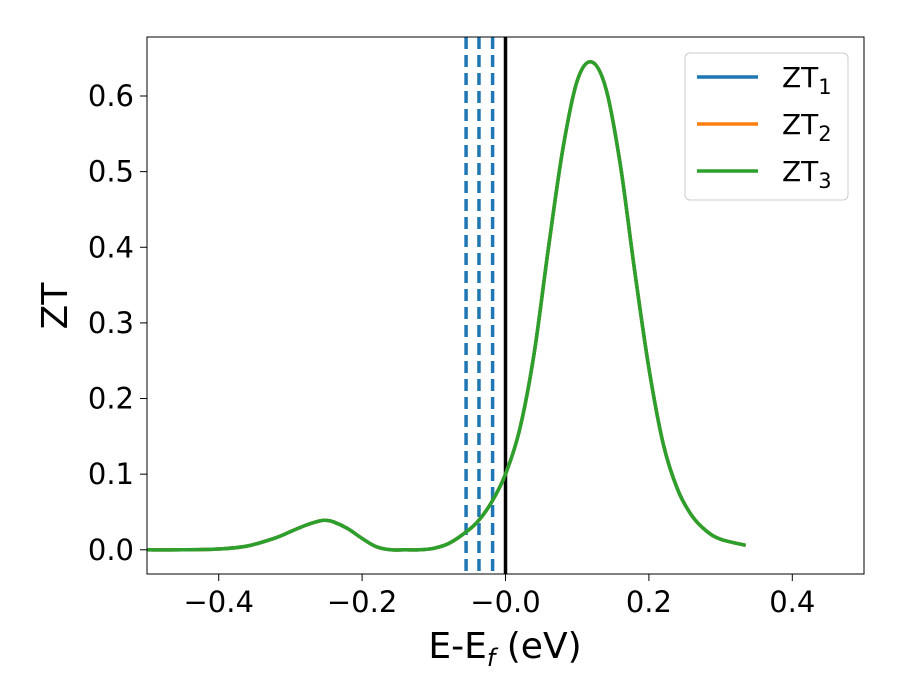 The image size is (900, 700). I want to click on x-tick-label: −0.2, so click(362, 602).